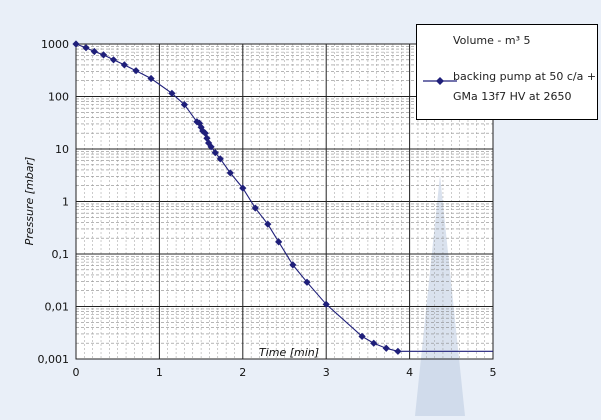 The image size is (601, 420). What do you see at coordinates (492, 40) in the screenshot?
I see `legend-title: Volume - m³ 5` at bounding box center [492, 40].